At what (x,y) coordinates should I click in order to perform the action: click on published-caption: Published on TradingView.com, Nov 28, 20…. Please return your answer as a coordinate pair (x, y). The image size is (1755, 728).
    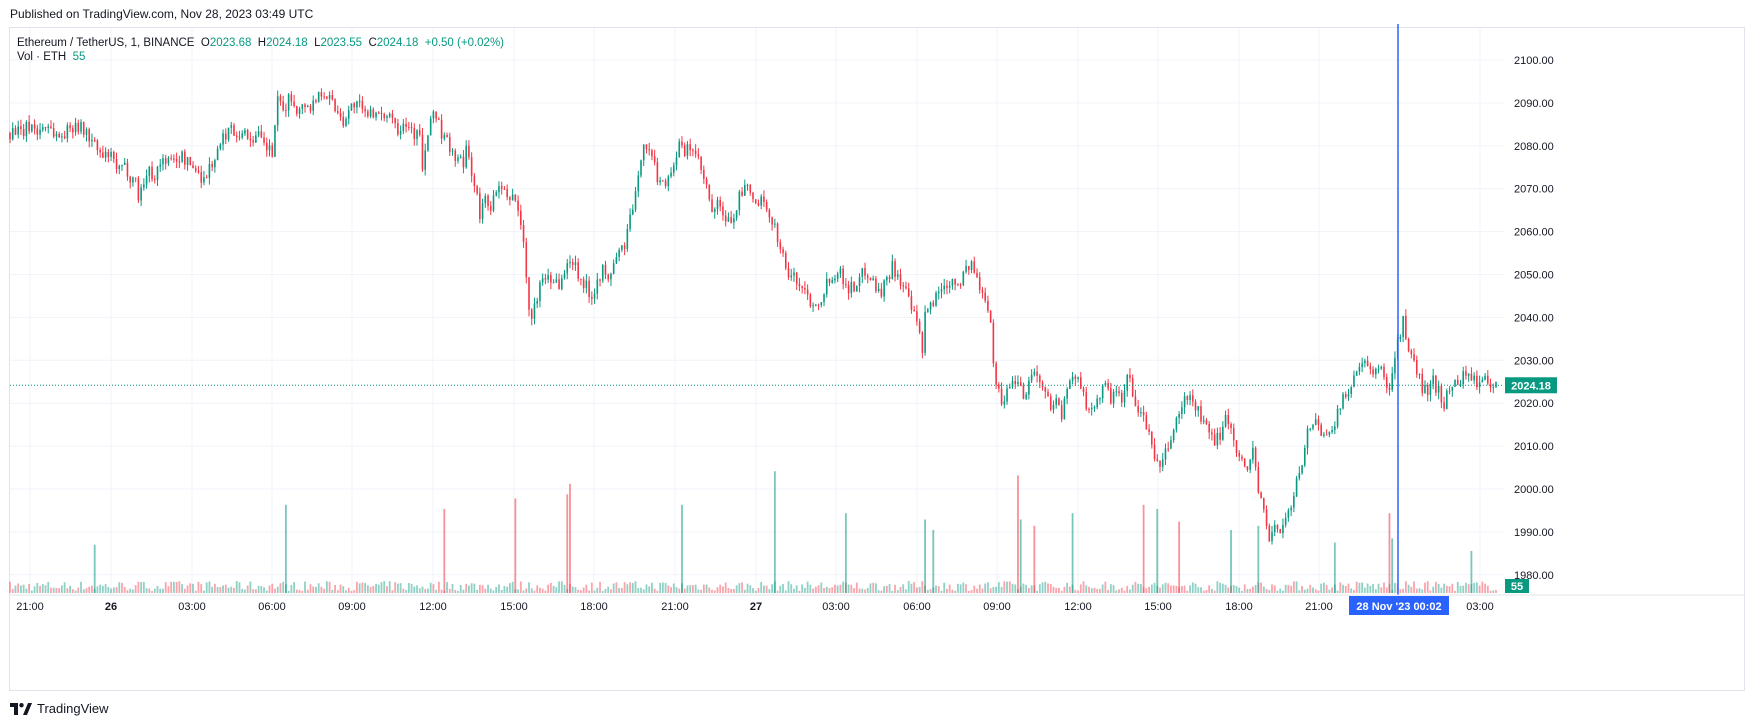
    Looking at the image, I should click on (162, 14).